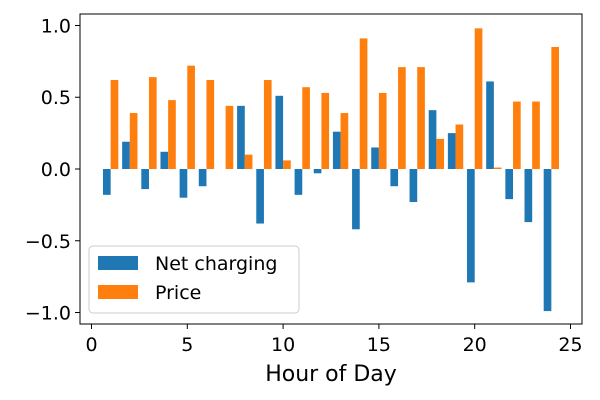 The image size is (600, 400). I want to click on y-axis: −1.0 −0.5 0.0 0.5 1.0, so click(52, 170).